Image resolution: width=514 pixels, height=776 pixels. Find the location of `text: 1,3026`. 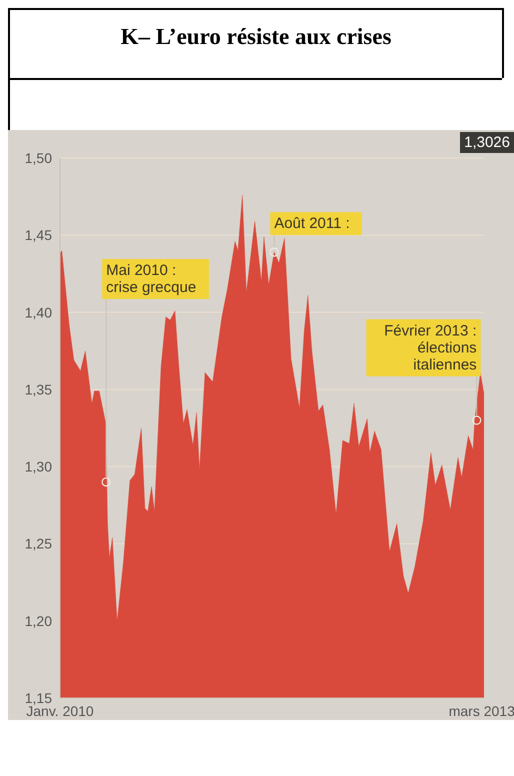

text: 1,3026 is located at coordinates (487, 142).